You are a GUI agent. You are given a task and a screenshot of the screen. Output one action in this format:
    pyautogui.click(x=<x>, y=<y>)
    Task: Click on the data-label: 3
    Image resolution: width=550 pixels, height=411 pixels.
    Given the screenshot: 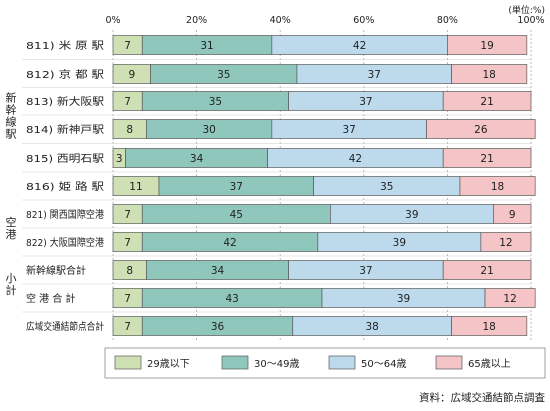 What is the action you would take?
    pyautogui.click(x=119, y=159)
    